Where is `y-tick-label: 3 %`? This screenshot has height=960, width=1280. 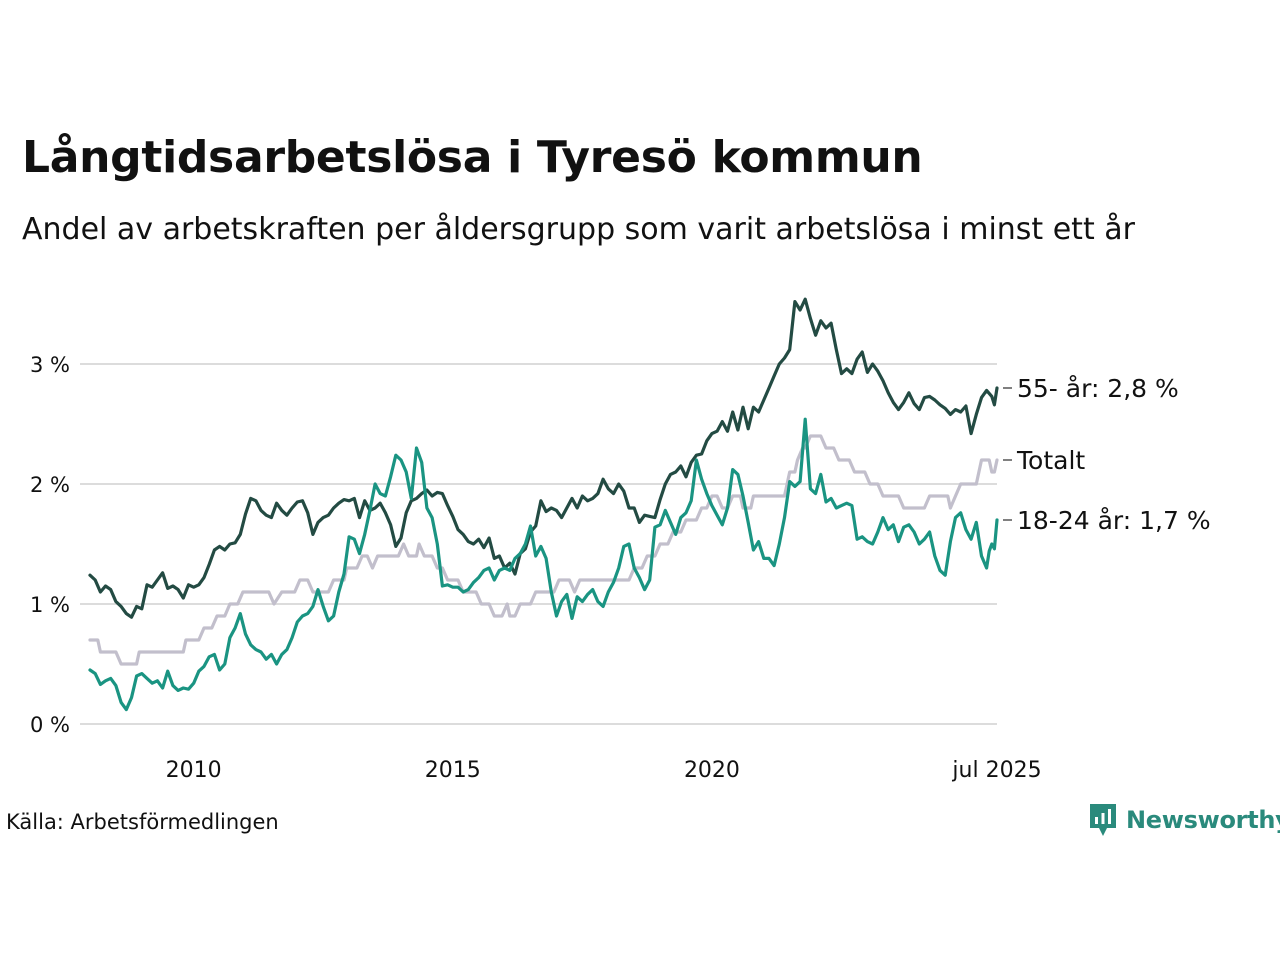 y-tick-label: 3 % is located at coordinates (50, 365).